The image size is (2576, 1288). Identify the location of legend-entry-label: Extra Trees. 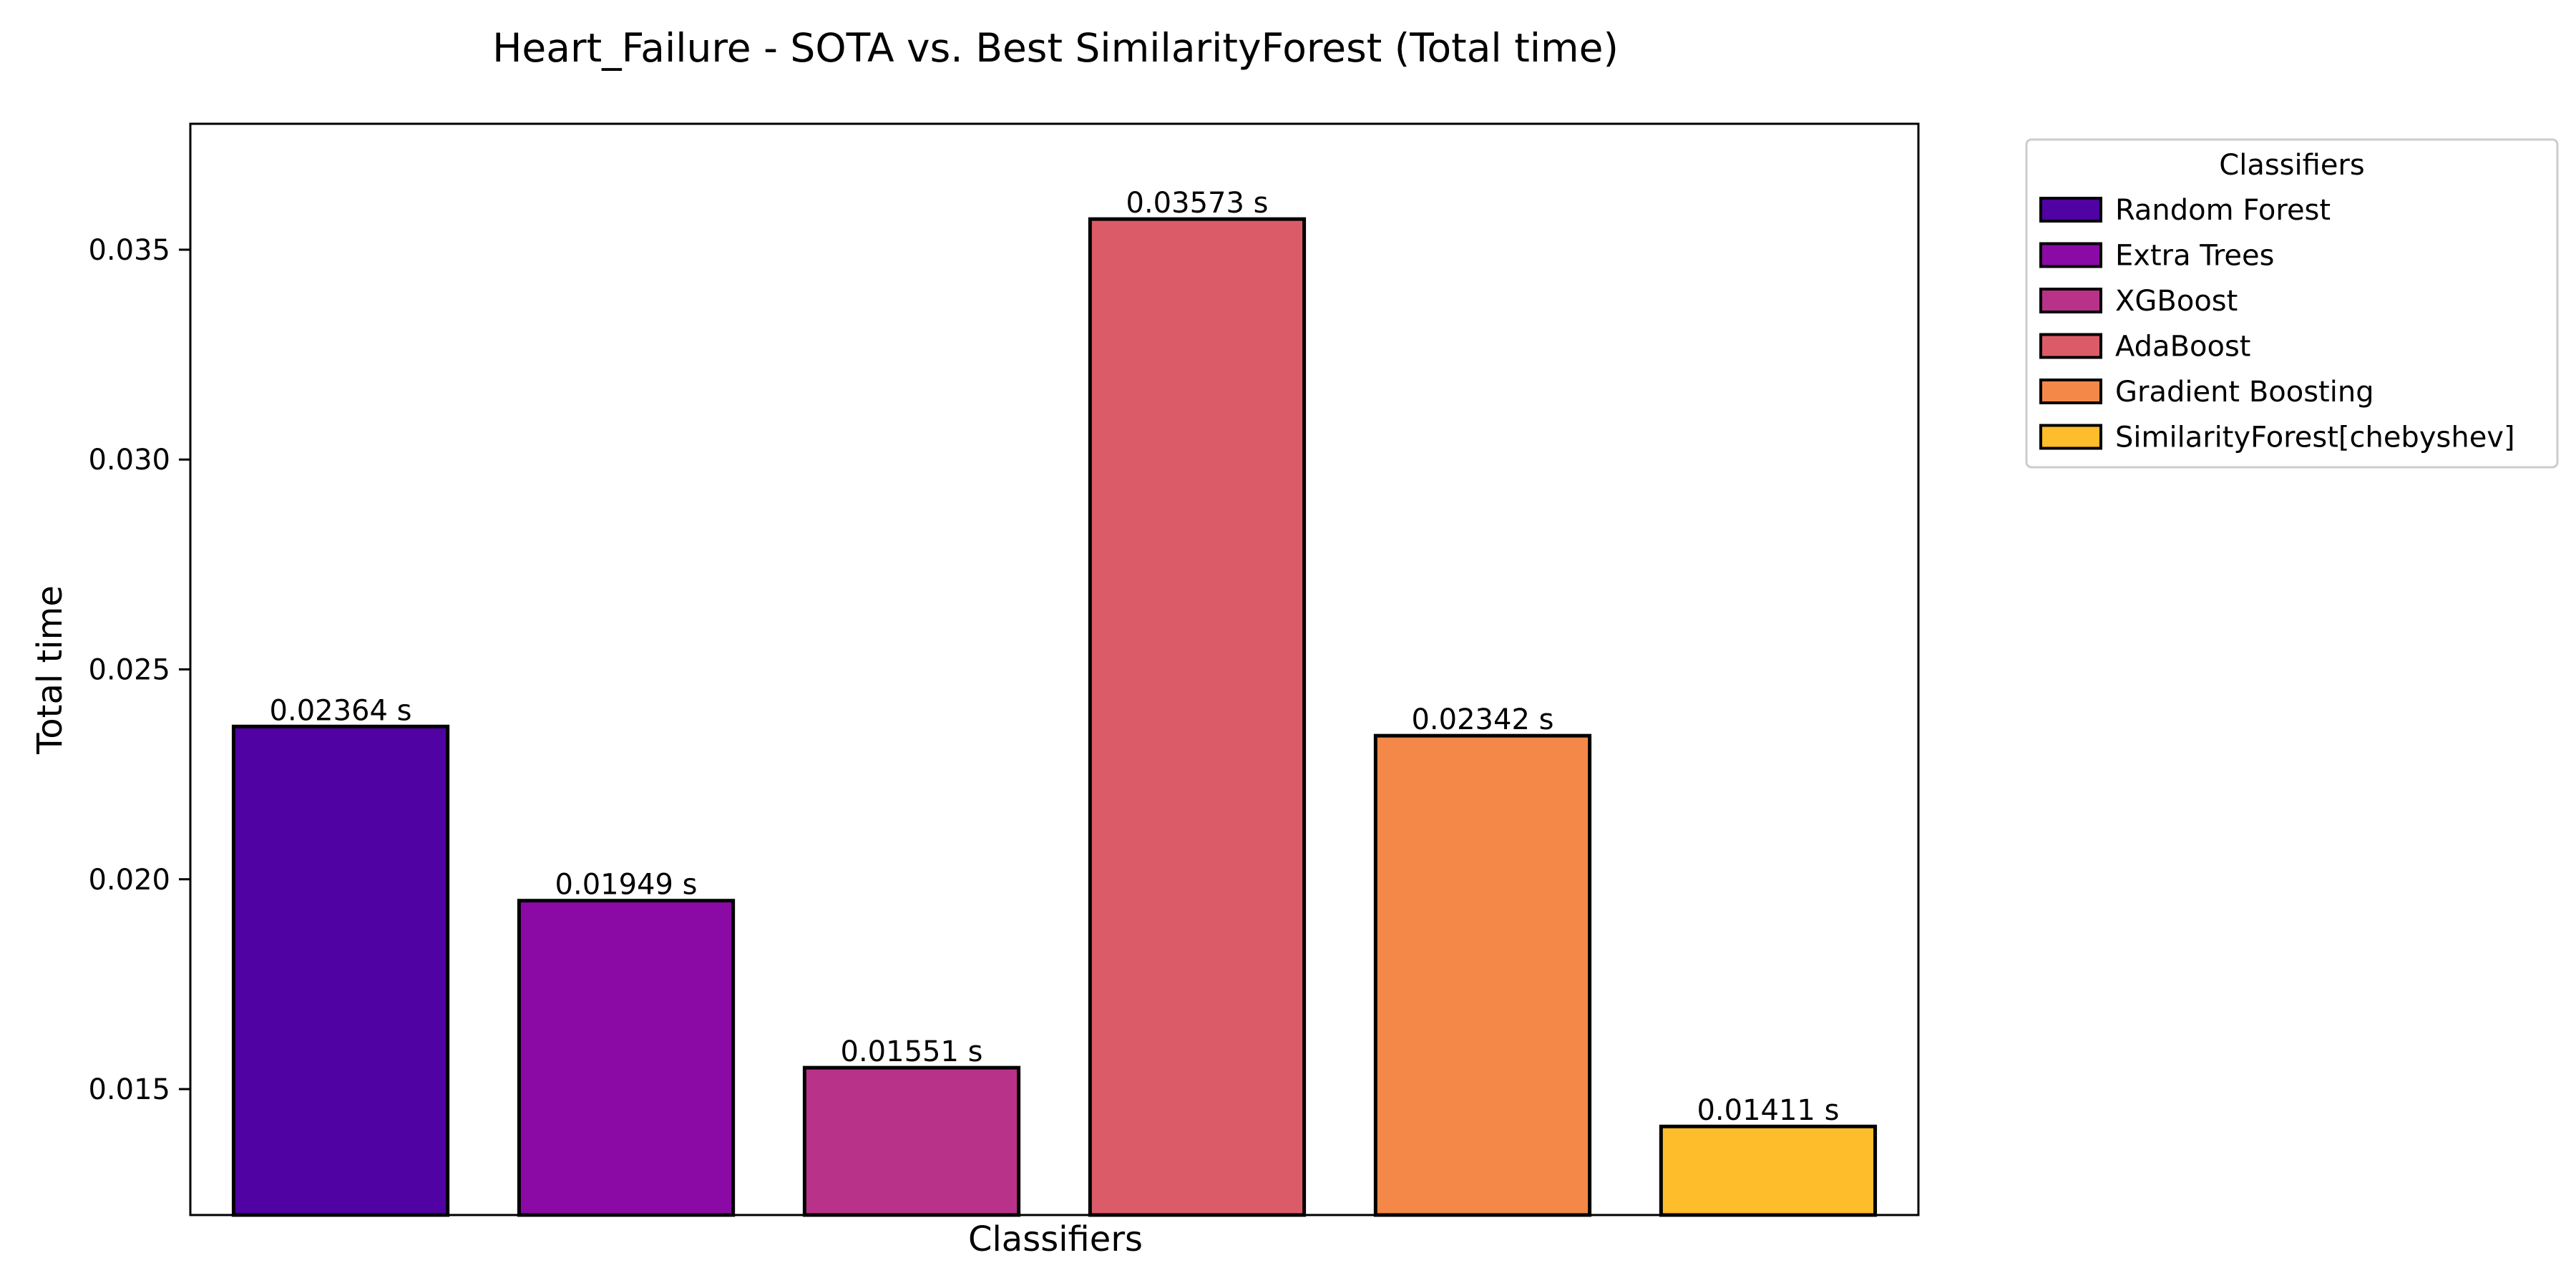
(2194, 256).